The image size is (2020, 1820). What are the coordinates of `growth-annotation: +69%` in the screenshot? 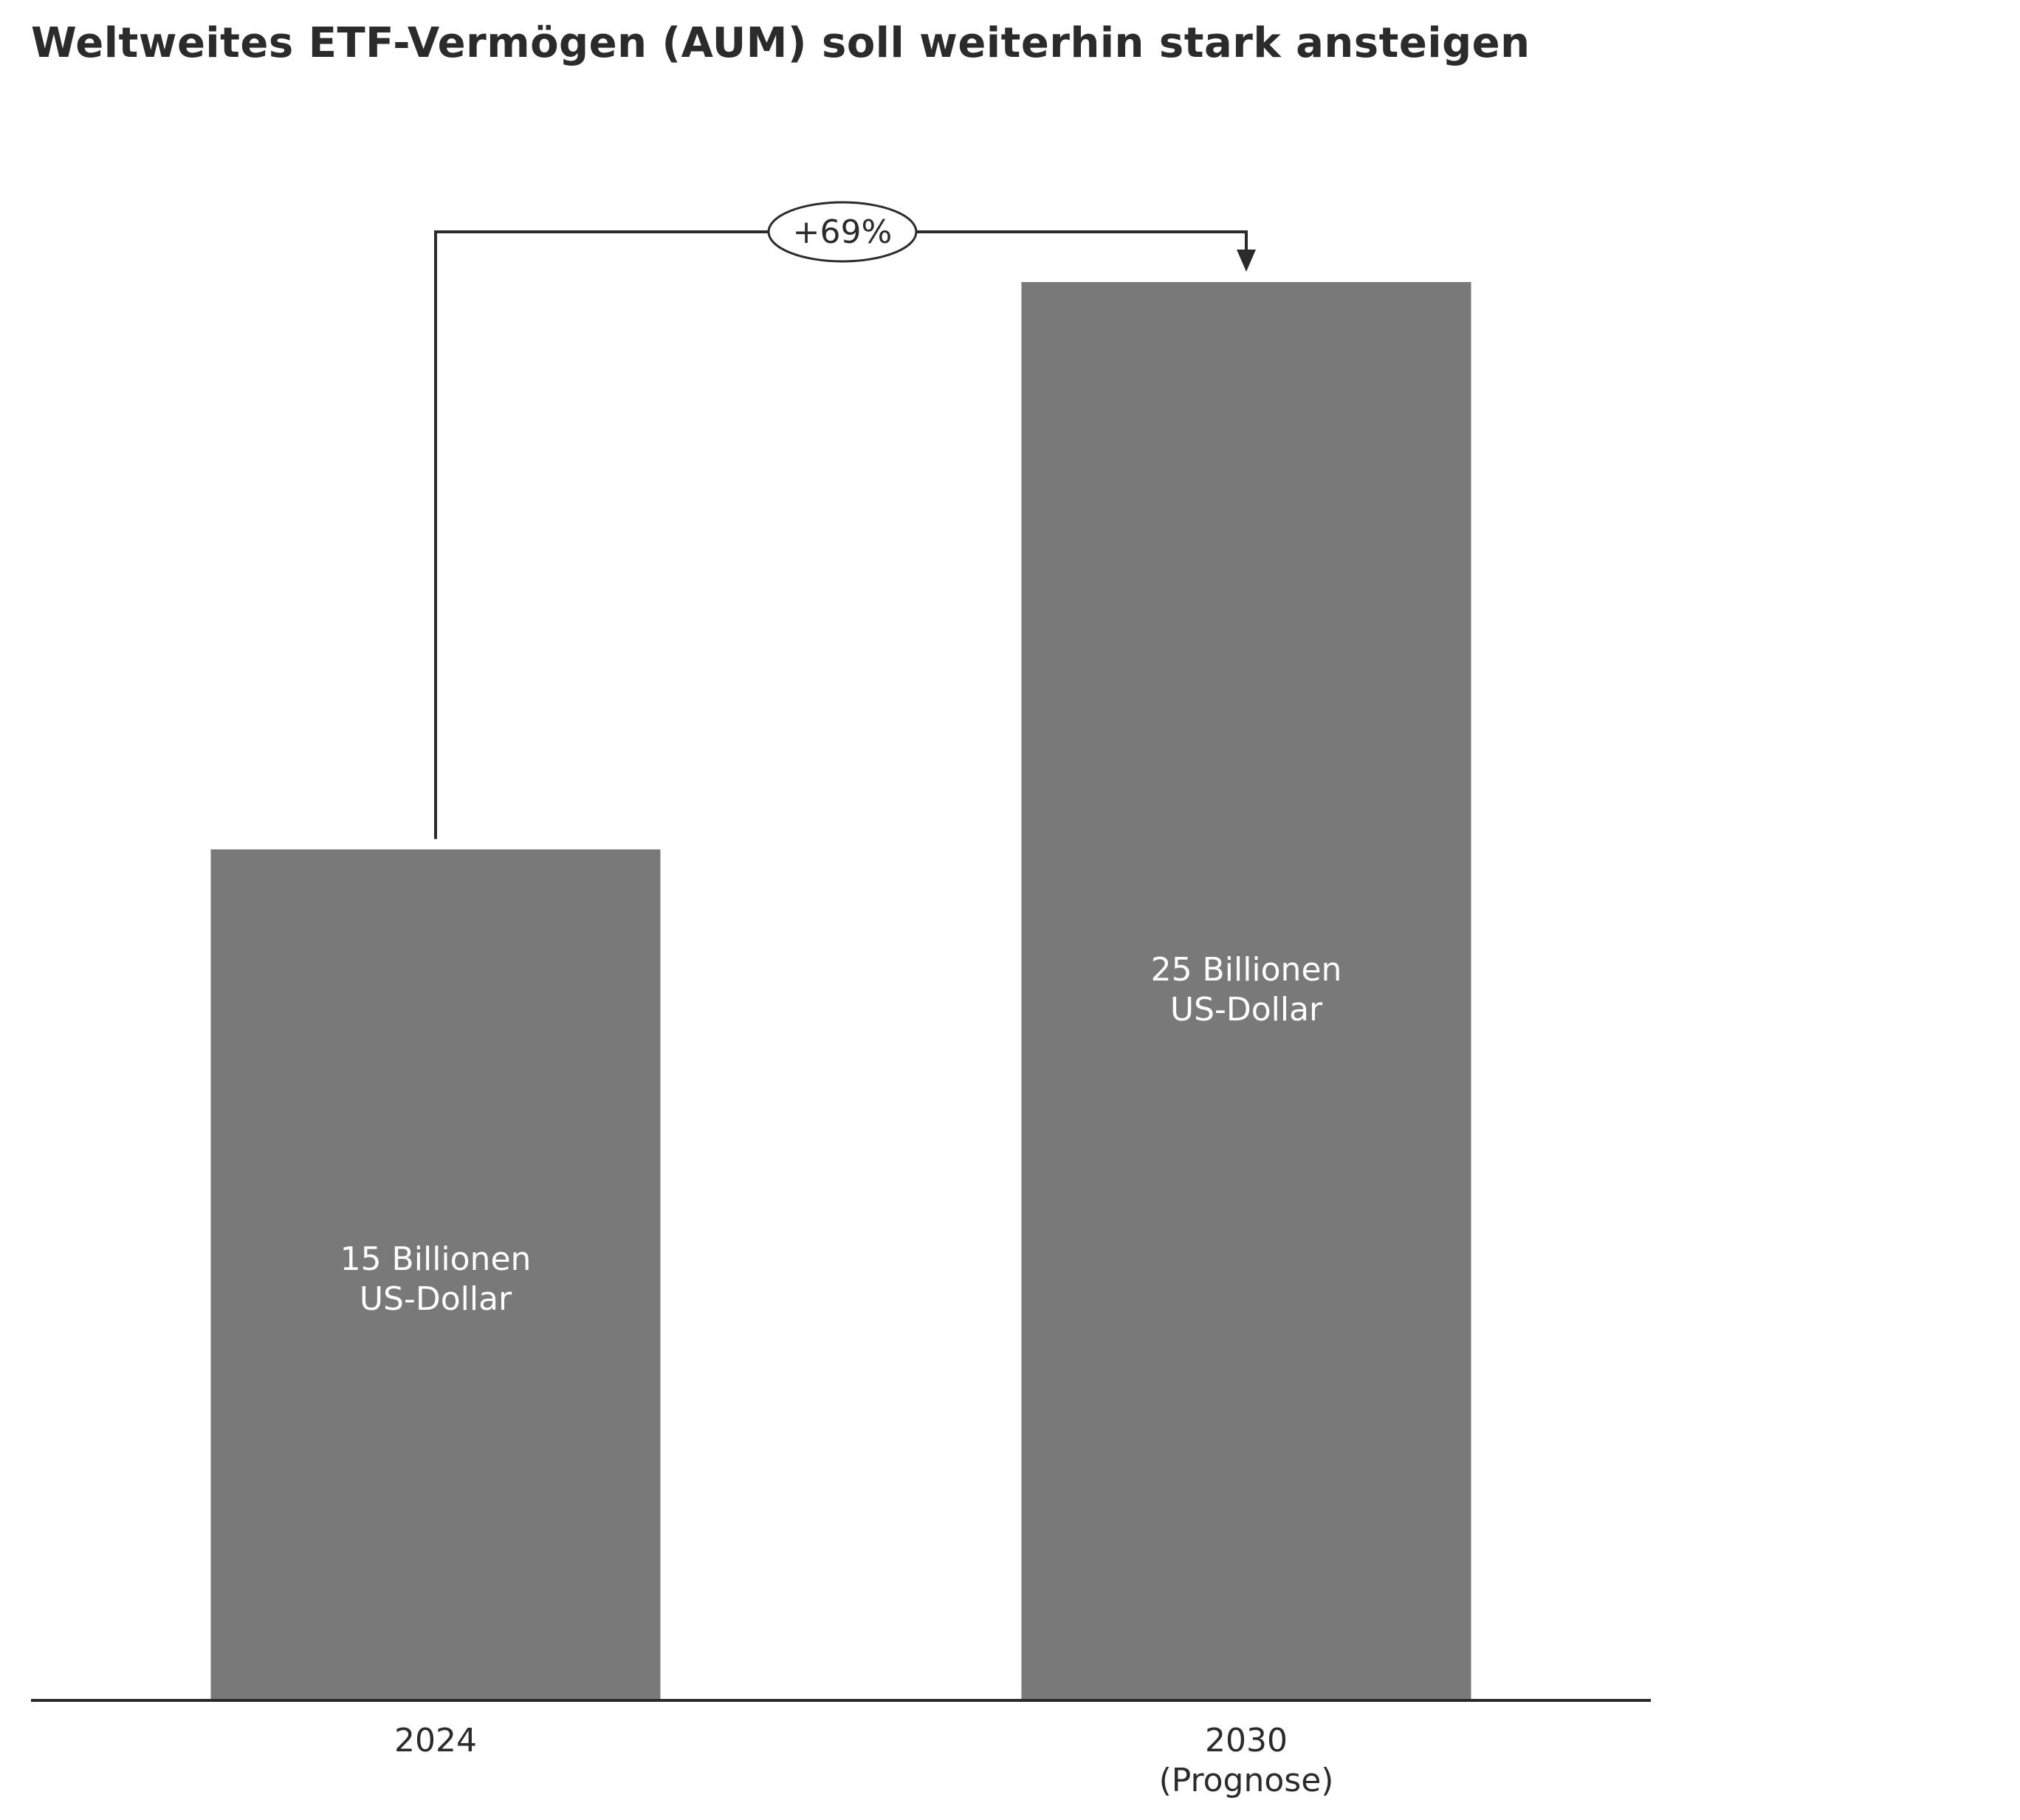 It's located at (843, 232).